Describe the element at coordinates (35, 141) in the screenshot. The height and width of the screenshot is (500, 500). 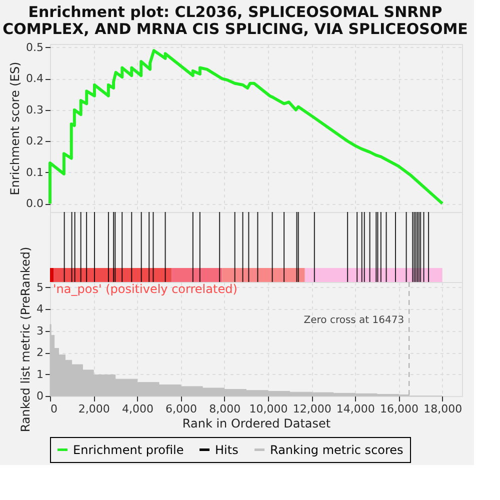
I see `y-tick-label: 0.2` at that location.